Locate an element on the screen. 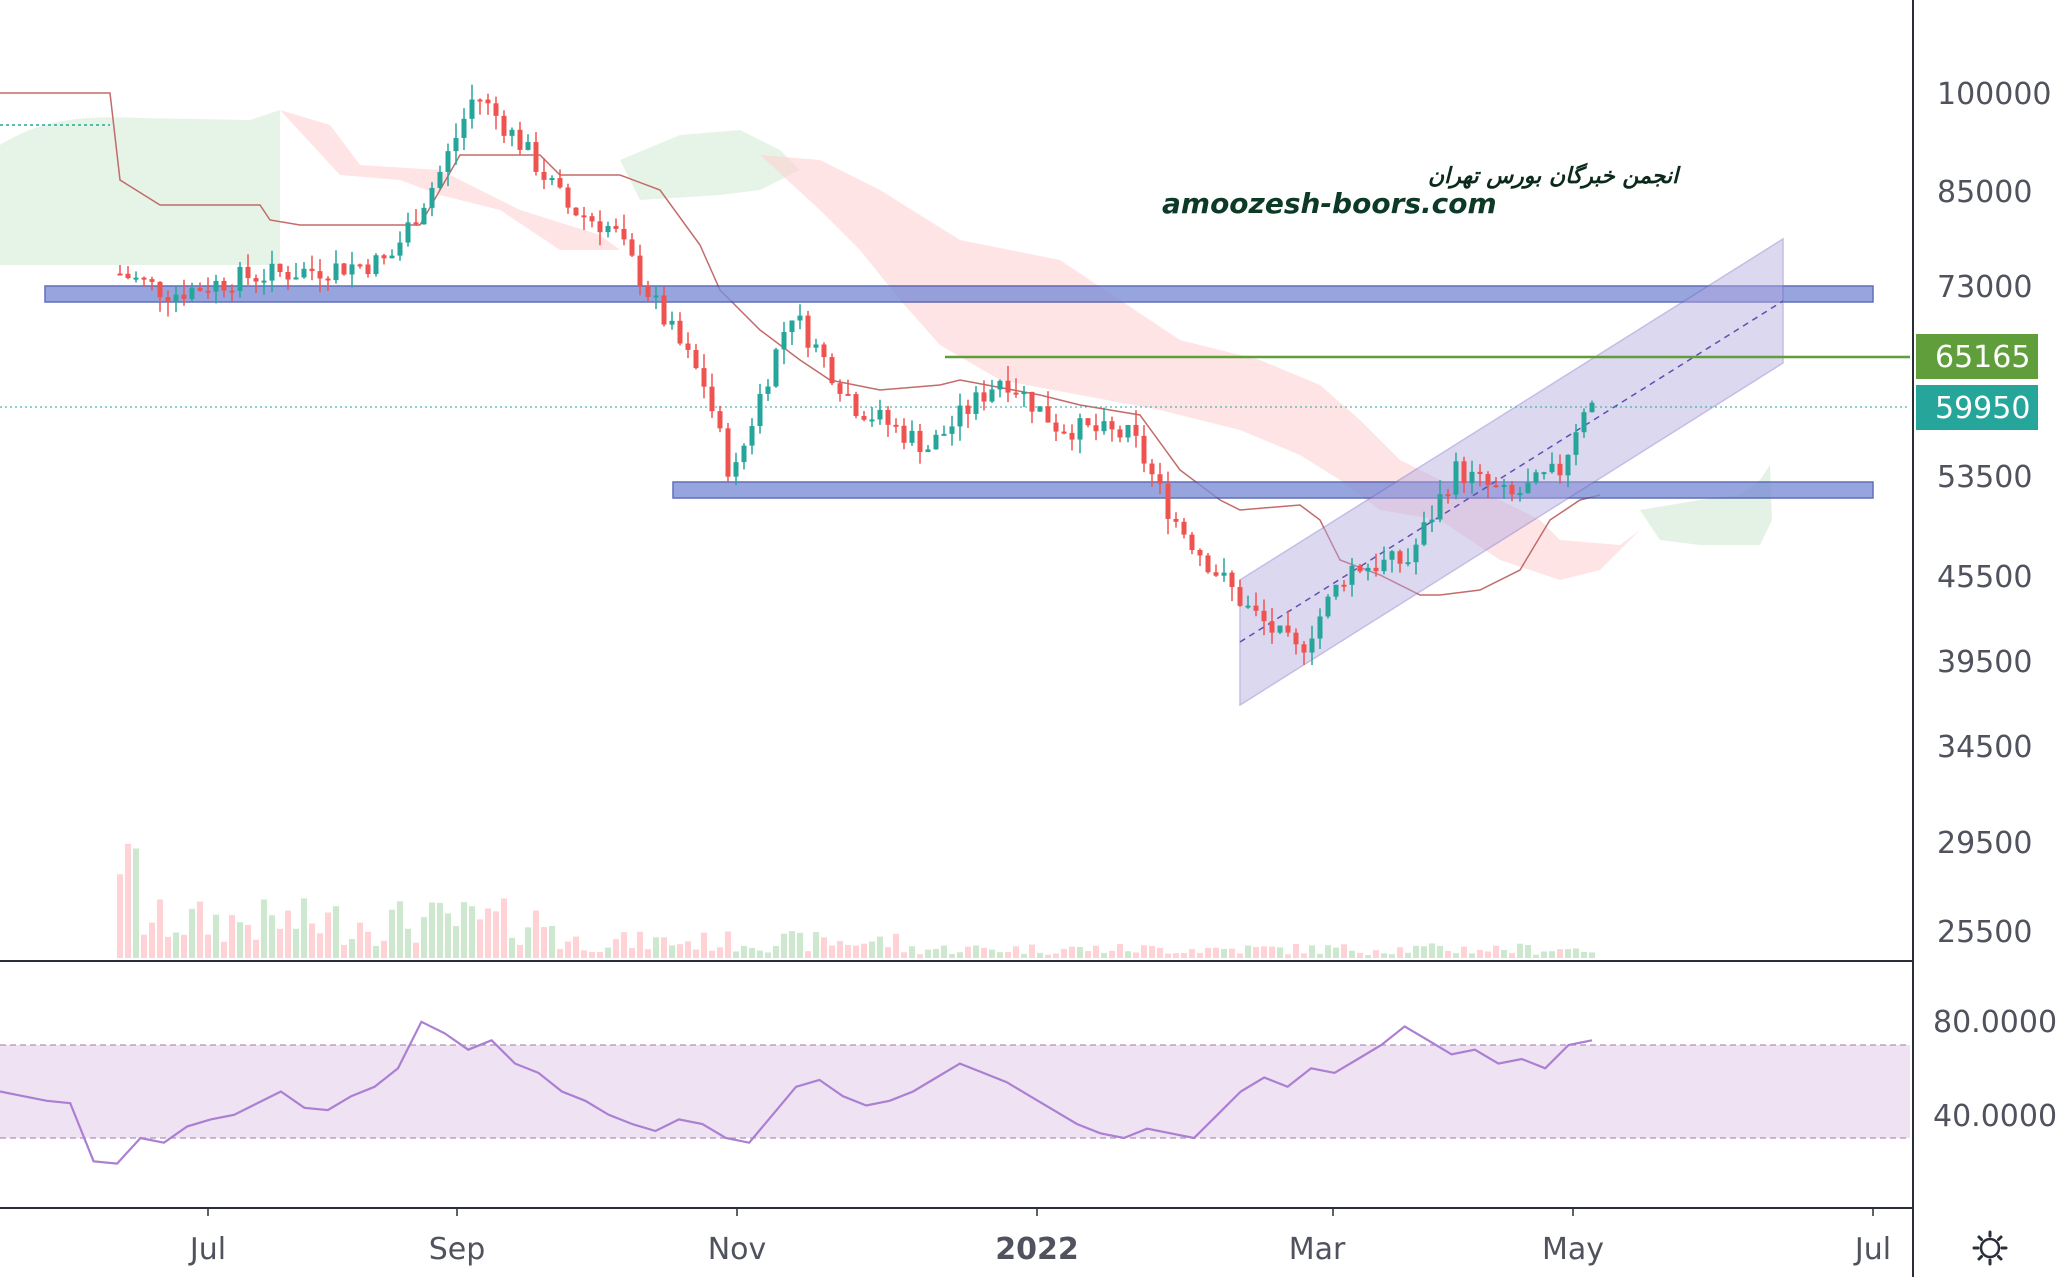 The image size is (2068, 1277). rsi-tick: 80.0000 is located at coordinates (1995, 1022).